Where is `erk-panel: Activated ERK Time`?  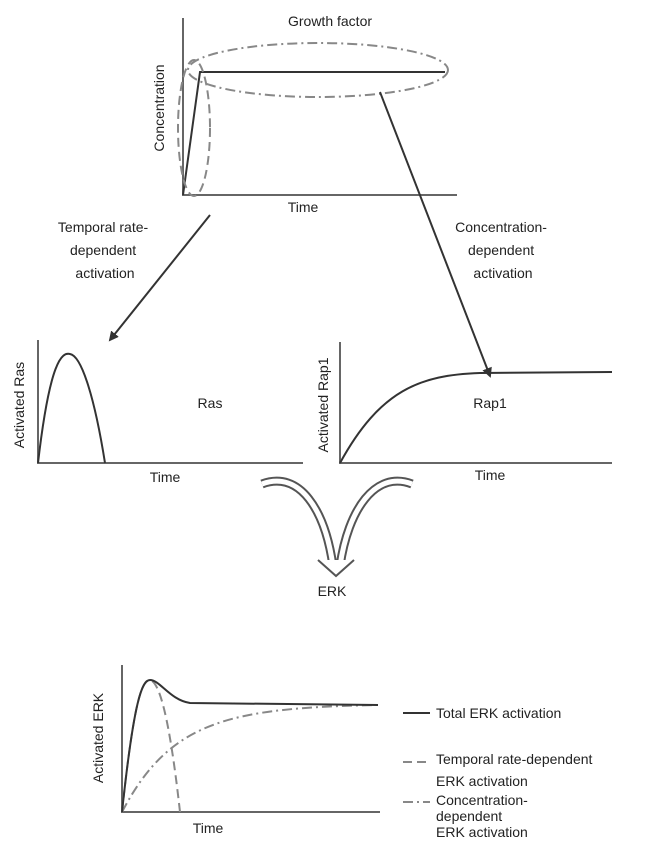 erk-panel: Activated ERK Time is located at coordinates (235, 750).